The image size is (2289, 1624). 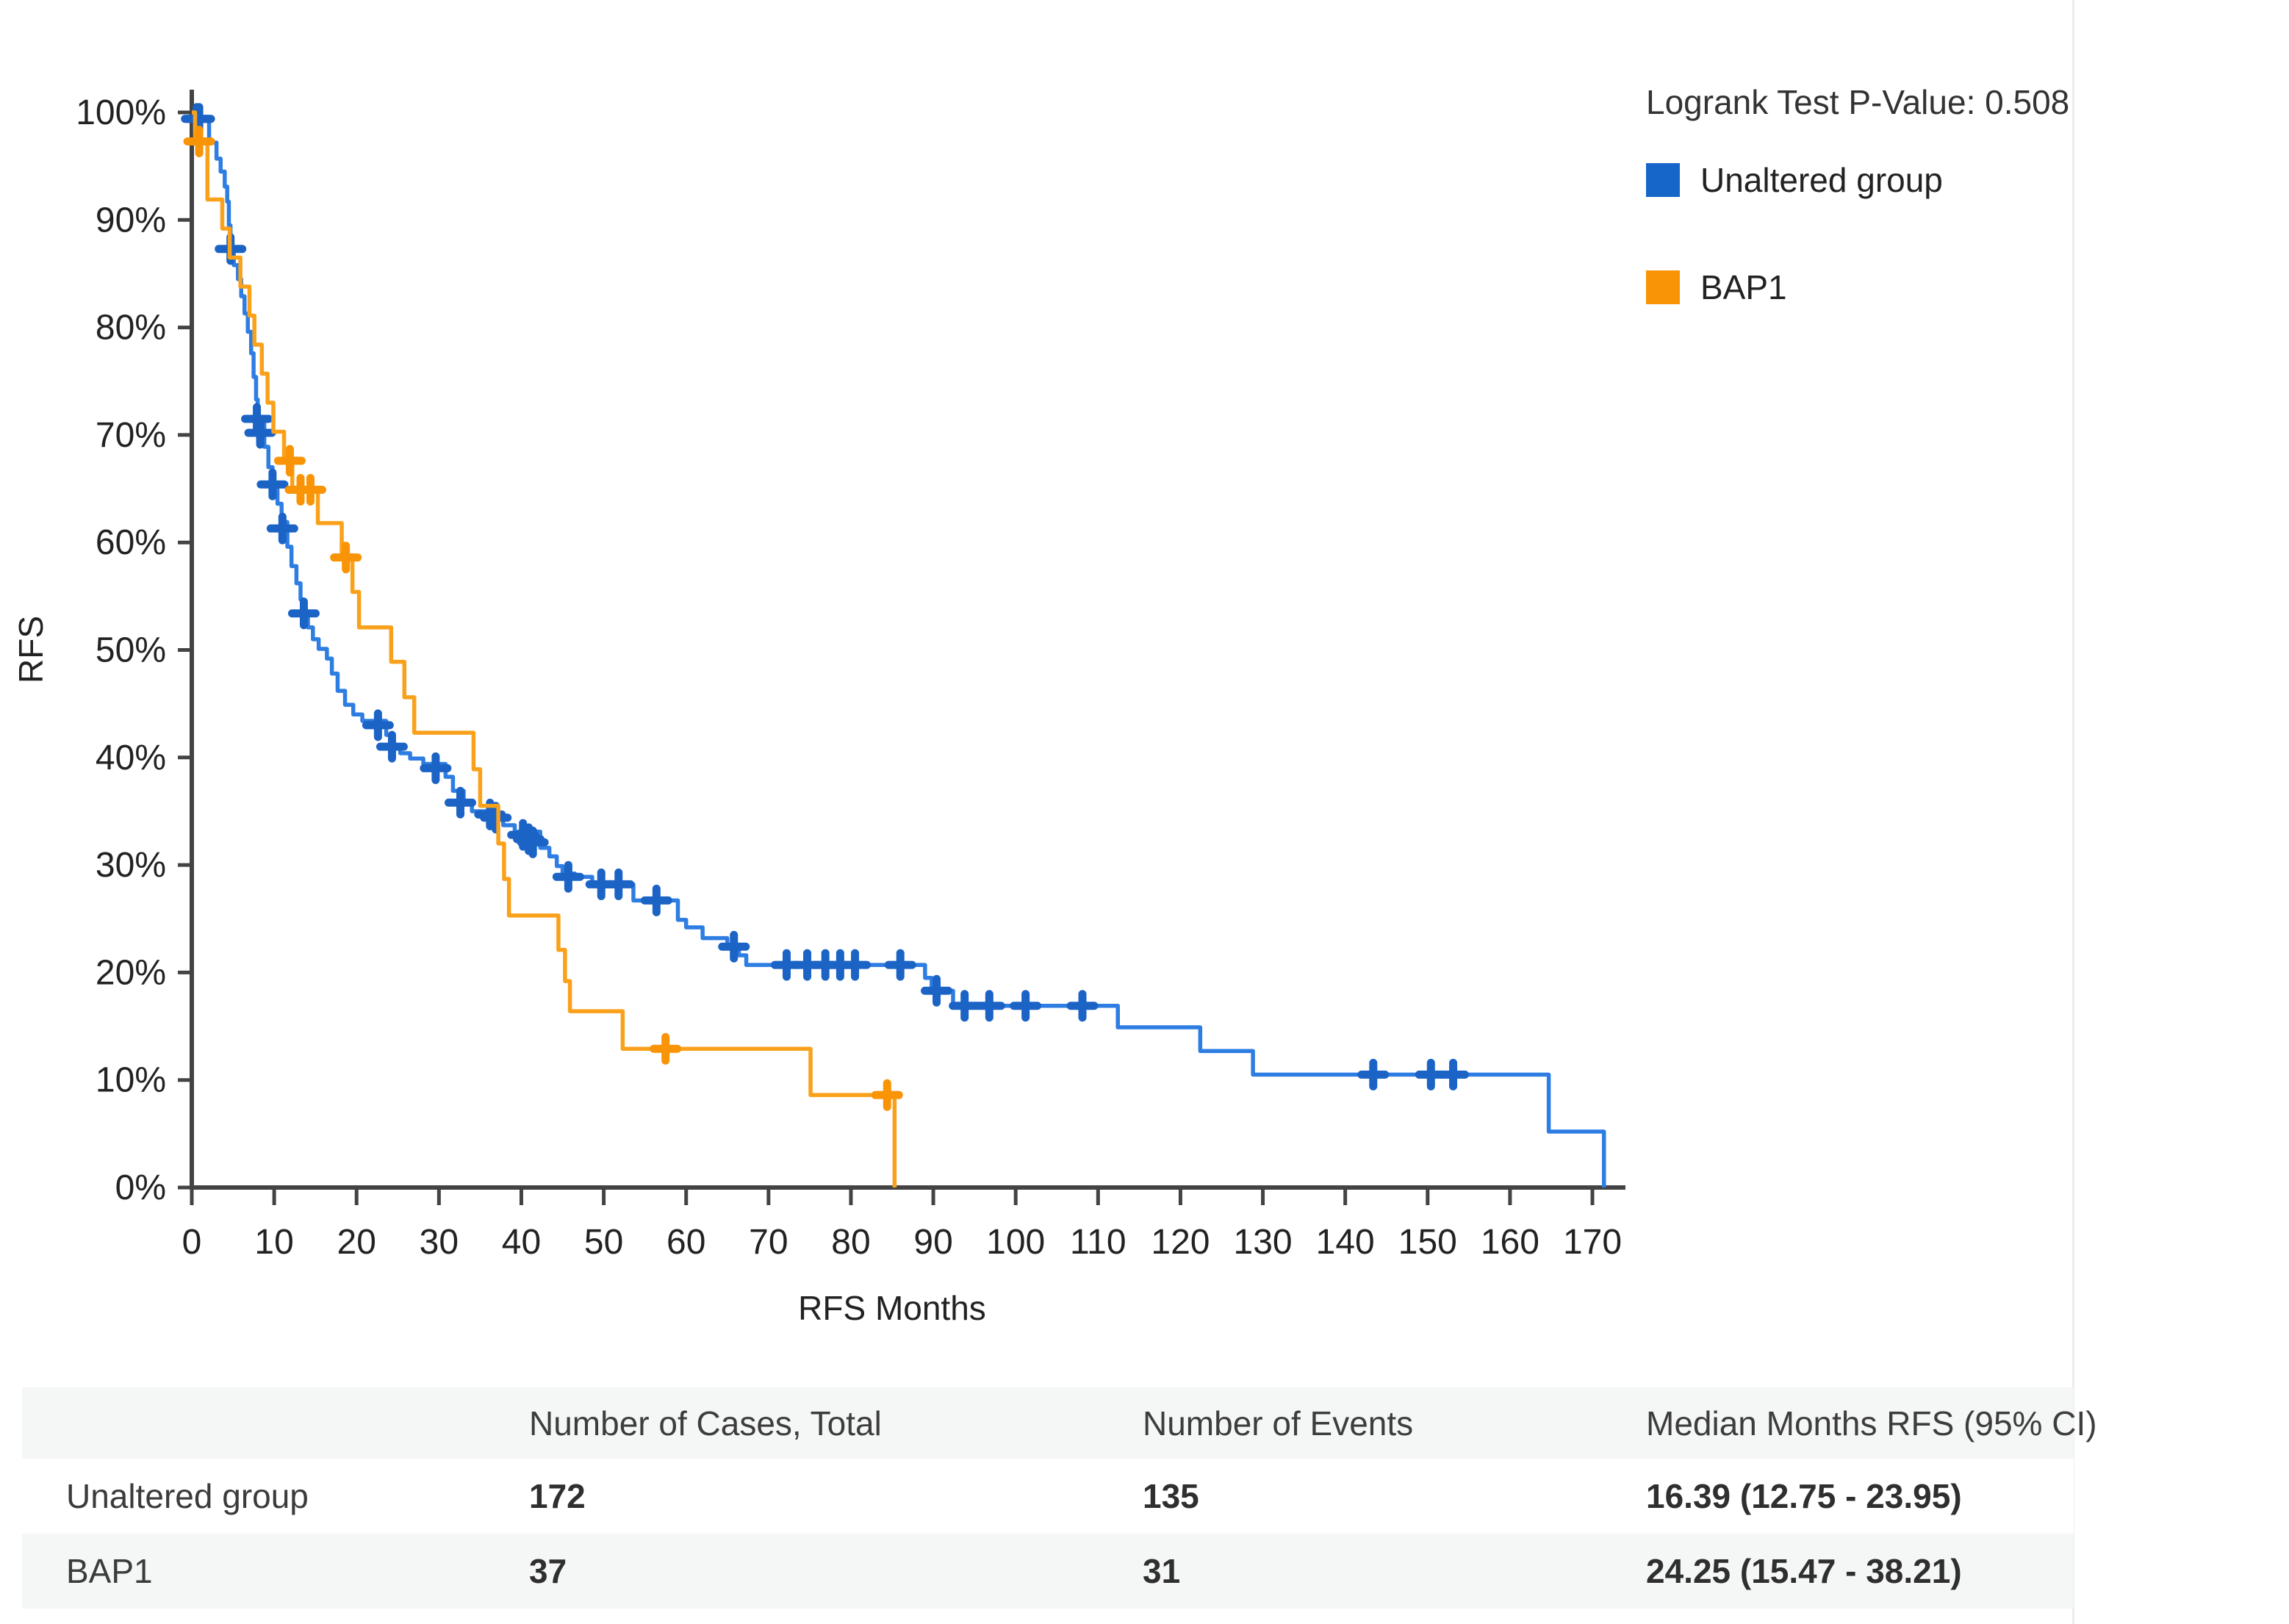 I want to click on row-group-label: BAP1, so click(x=109, y=1571).